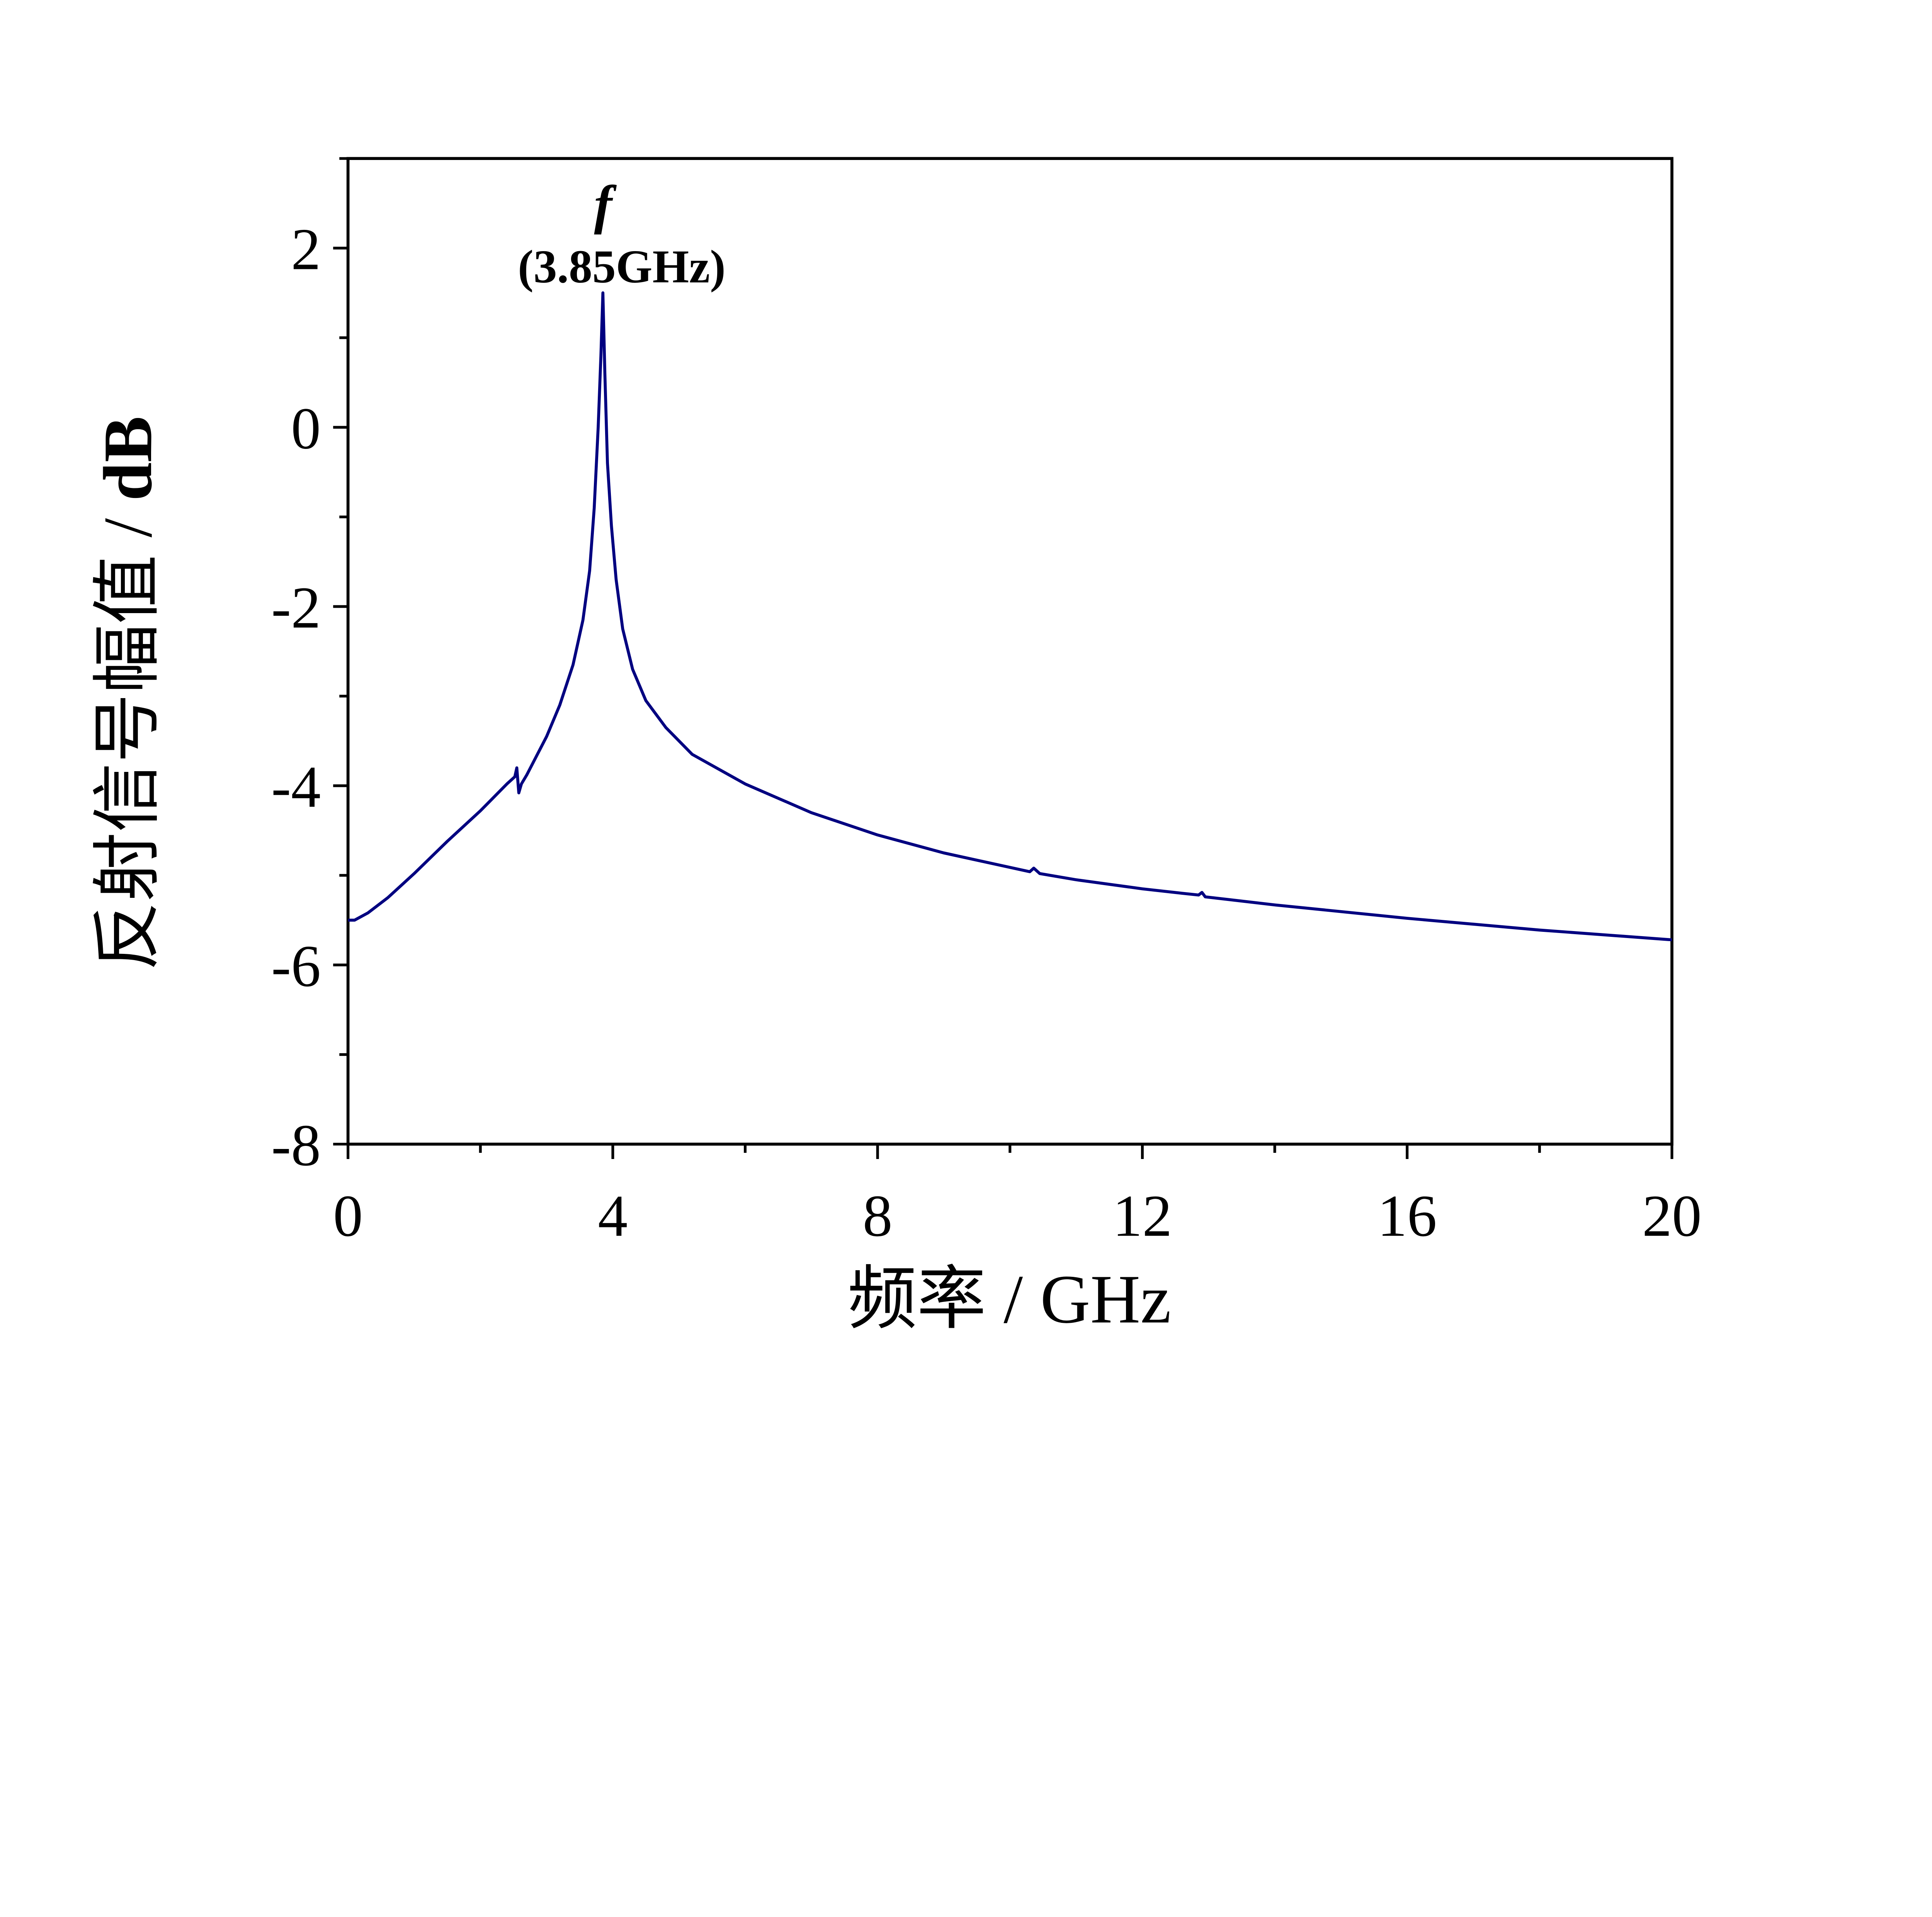  I want to click on y-tick-label: 0, so click(306, 429).